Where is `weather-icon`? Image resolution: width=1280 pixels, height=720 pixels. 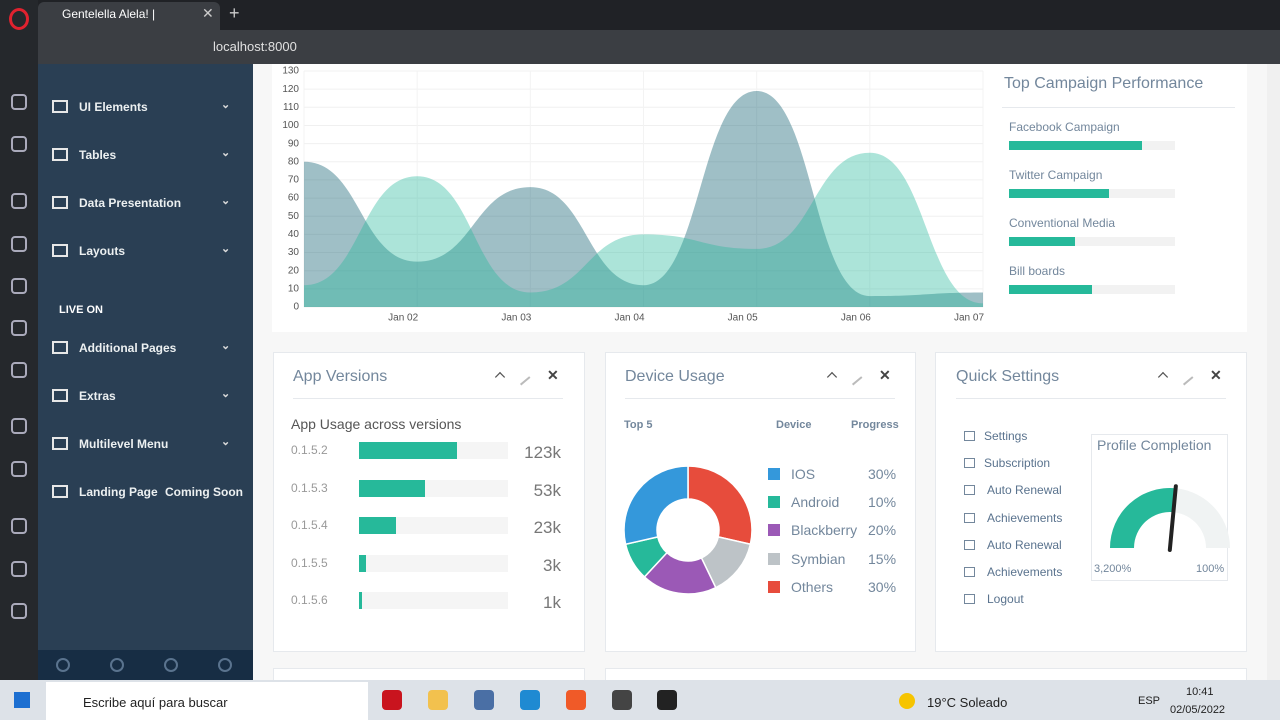 weather-icon is located at coordinates (907, 701).